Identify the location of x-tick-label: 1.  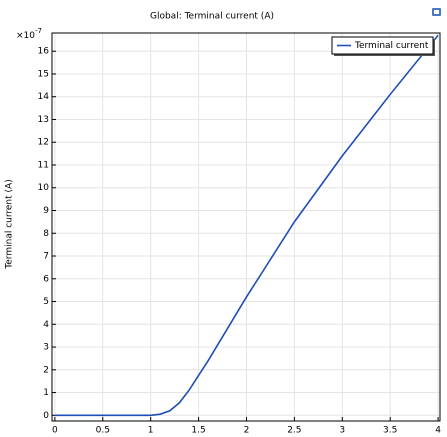
(151, 431).